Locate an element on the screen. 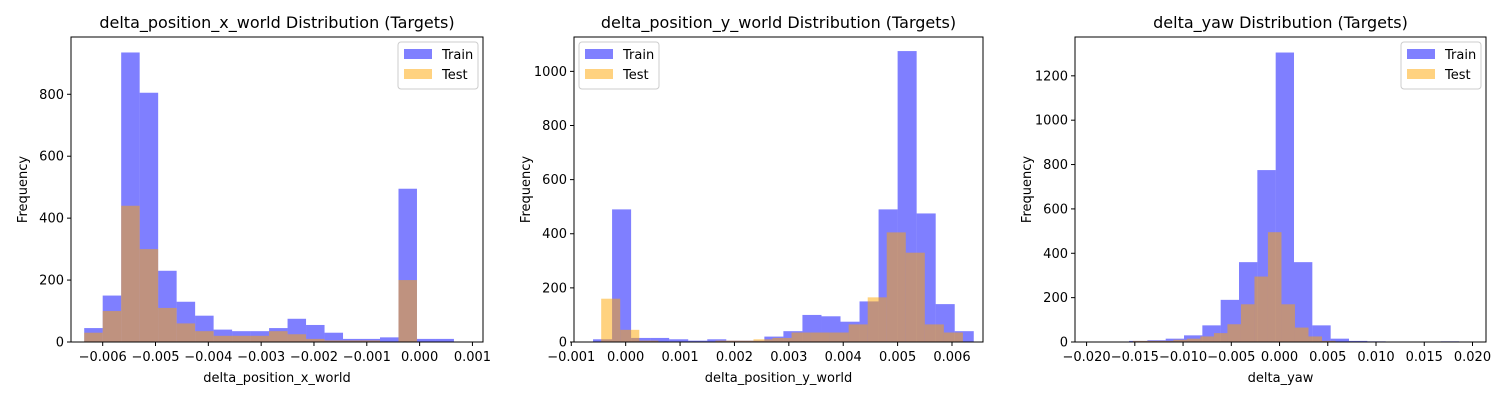 The height and width of the screenshot is (400, 1500). x-tick-label: −0.015 is located at coordinates (1135, 357).